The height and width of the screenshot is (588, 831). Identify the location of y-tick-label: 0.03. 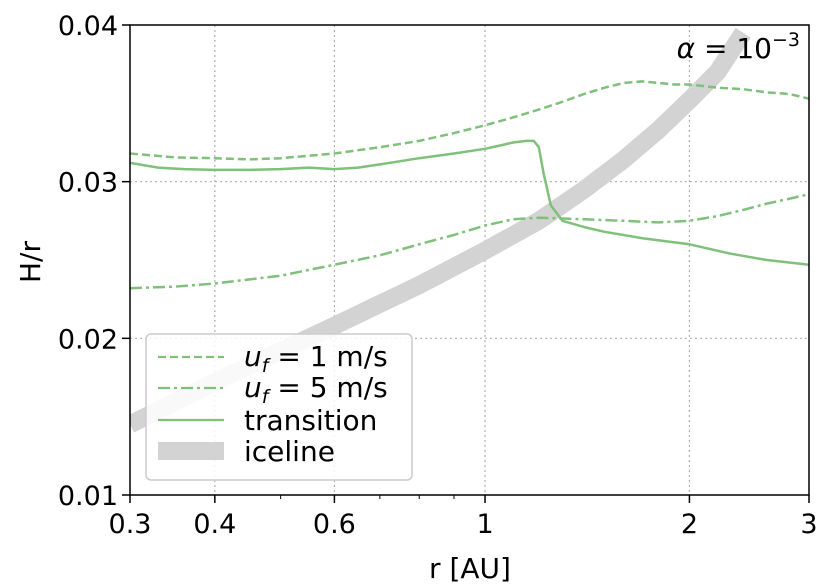
(88, 183).